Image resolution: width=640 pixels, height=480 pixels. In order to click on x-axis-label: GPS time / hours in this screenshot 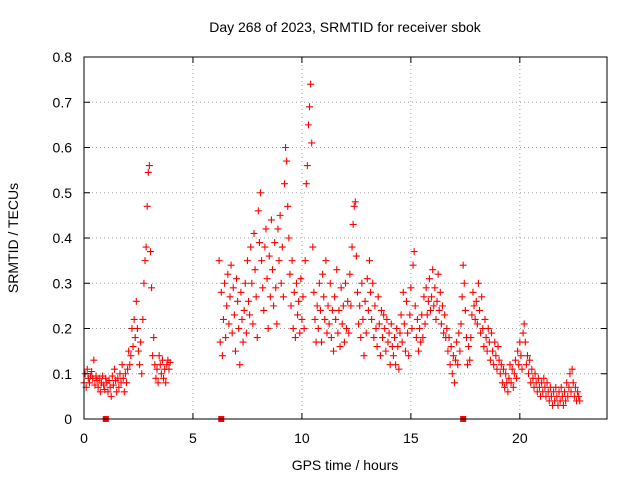, I will do `click(345, 465)`.